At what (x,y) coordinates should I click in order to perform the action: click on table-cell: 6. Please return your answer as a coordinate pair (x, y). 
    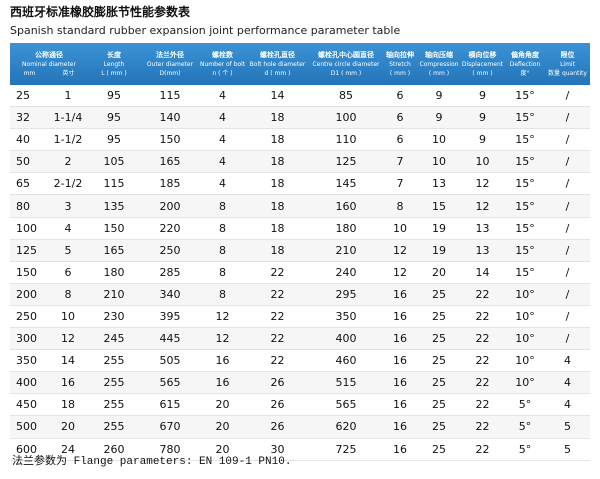
    Looking at the image, I should click on (400, 118).